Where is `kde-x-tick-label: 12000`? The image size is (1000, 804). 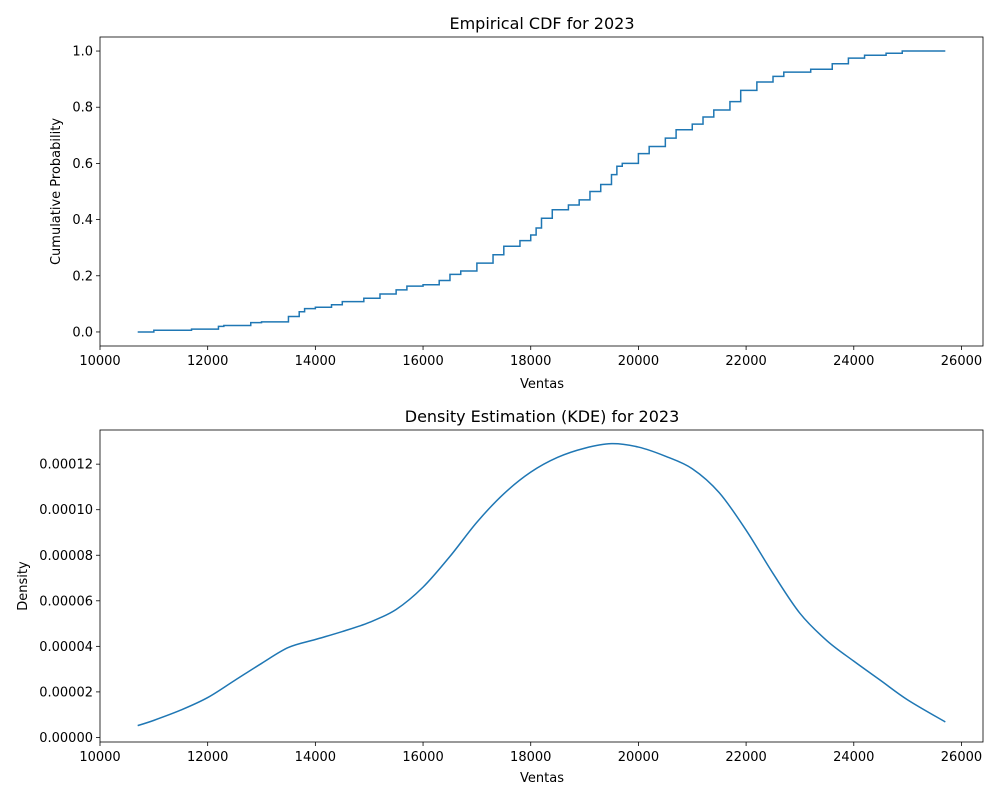
kde-x-tick-label: 12000 is located at coordinates (207, 757).